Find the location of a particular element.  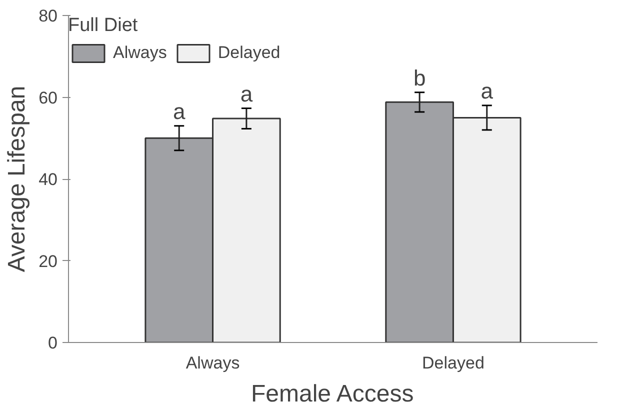

y-tick-label: 40 is located at coordinates (48, 179).